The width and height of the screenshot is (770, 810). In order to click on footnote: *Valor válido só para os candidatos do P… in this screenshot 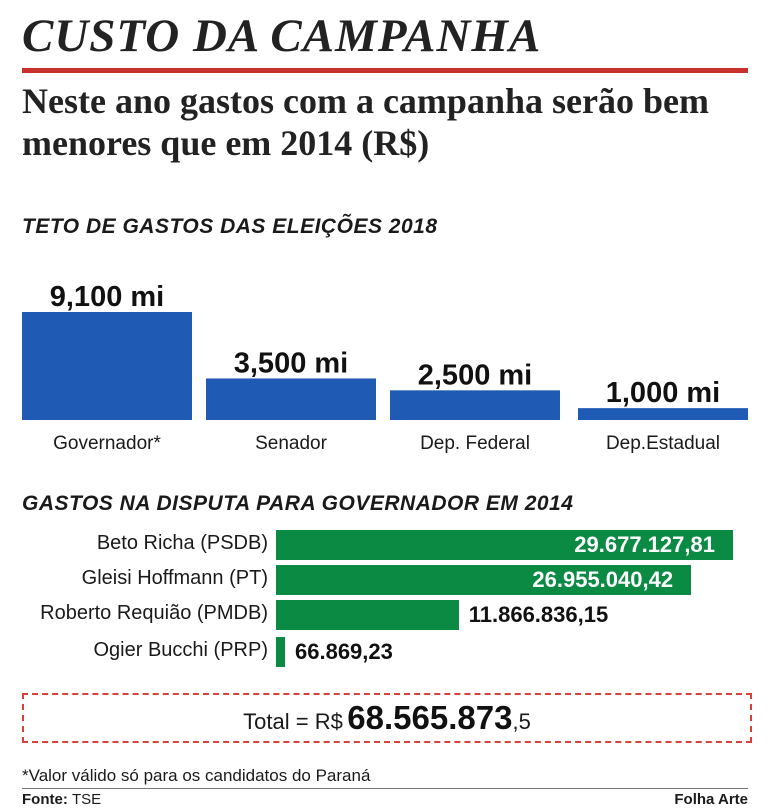, I will do `click(196, 775)`.